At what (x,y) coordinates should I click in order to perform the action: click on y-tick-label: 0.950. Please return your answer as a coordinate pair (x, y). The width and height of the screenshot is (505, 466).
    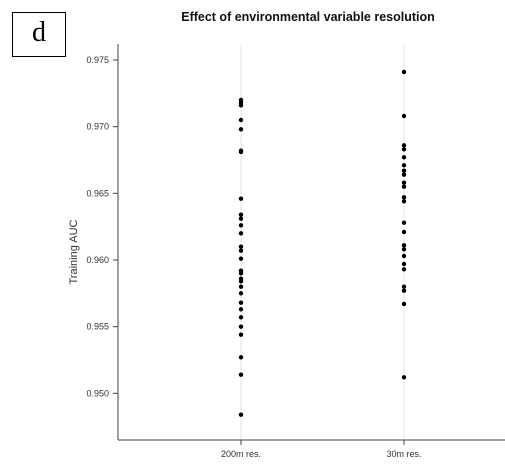
    Looking at the image, I should click on (97, 393).